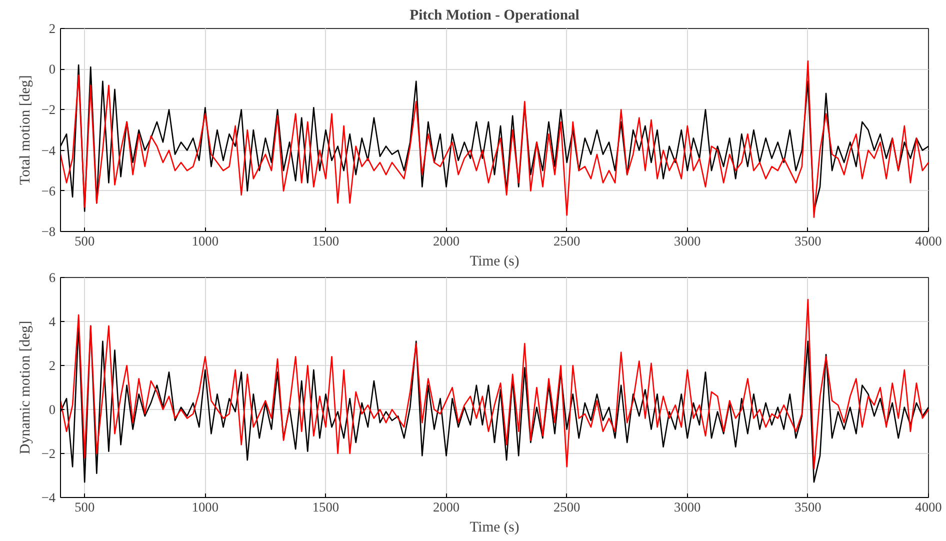  I want to click on chart-title: Pitch Motion - Operational, so click(495, 16).